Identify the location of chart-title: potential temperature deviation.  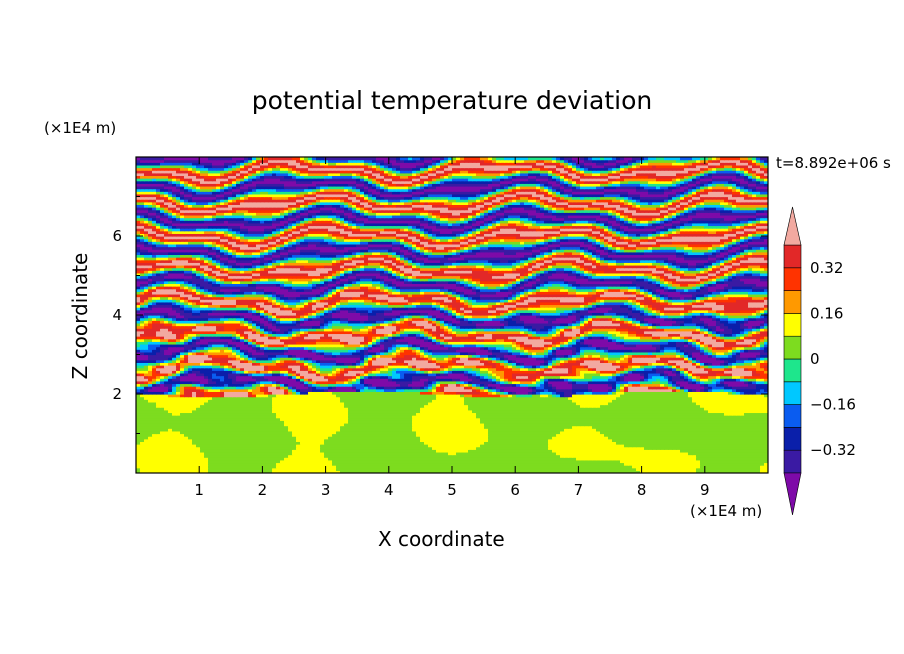
(452, 100).